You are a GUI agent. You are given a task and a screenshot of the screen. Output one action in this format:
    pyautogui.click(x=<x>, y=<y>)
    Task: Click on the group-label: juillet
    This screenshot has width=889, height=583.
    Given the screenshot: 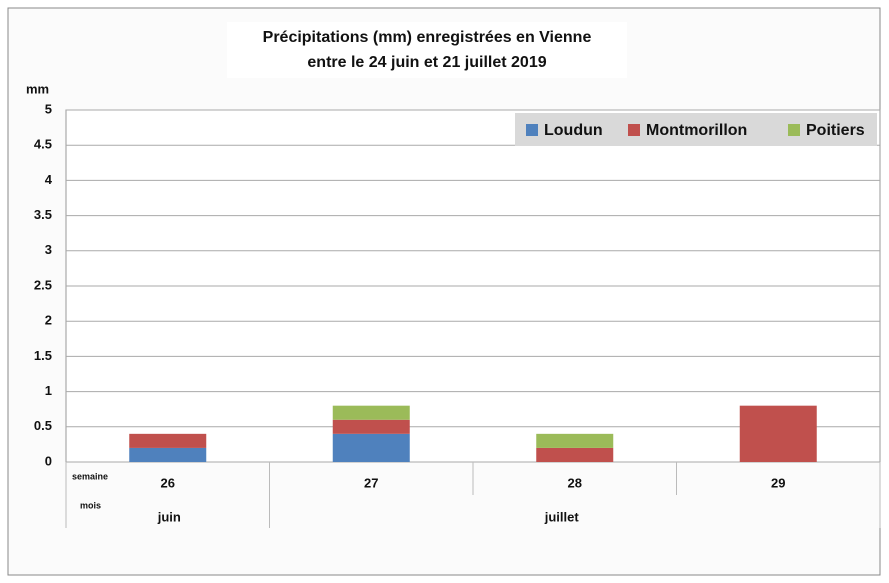 What is the action you would take?
    pyautogui.click(x=562, y=516)
    